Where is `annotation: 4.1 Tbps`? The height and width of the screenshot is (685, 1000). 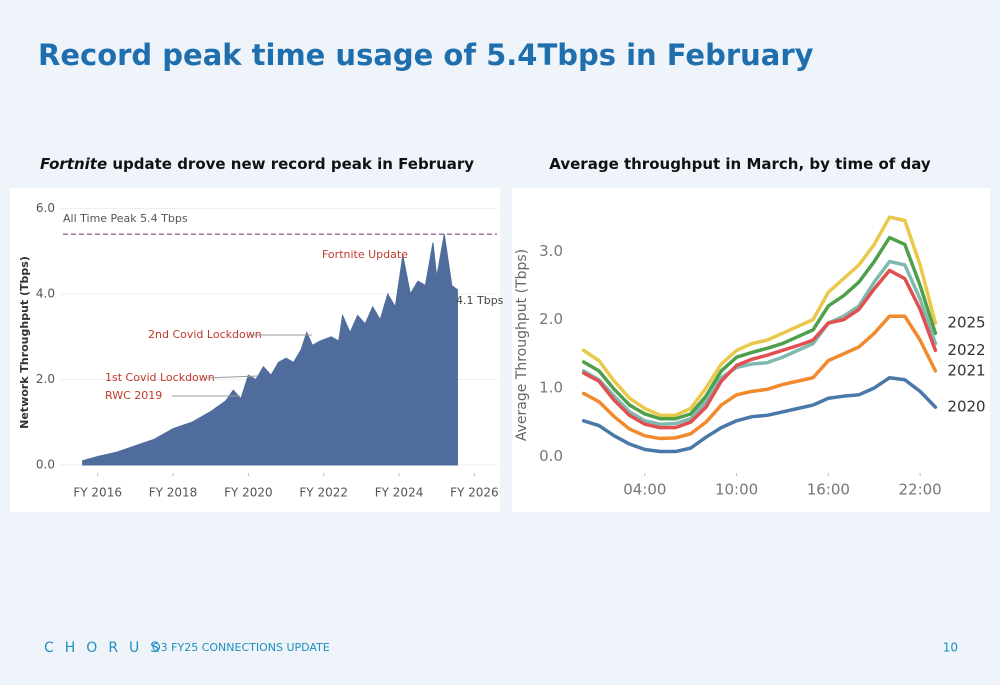 annotation: 4.1 Tbps is located at coordinates (480, 300).